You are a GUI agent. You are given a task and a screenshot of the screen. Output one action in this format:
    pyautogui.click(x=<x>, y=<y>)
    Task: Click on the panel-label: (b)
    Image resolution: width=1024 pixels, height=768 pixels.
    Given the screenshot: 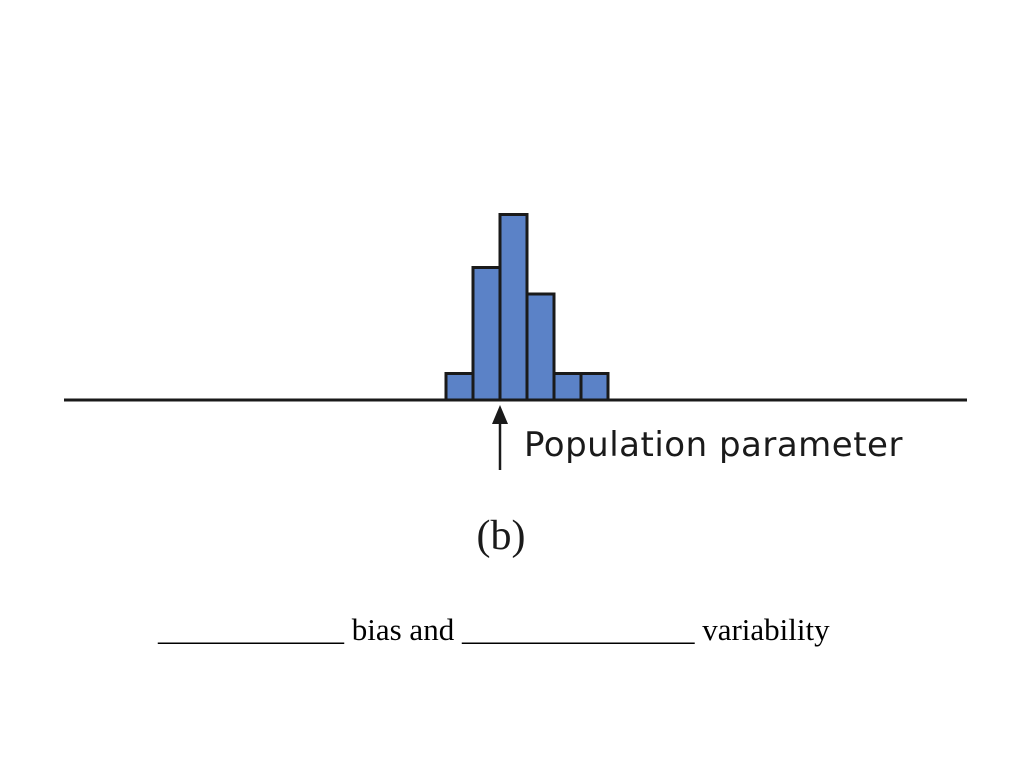 What is the action you would take?
    pyautogui.click(x=501, y=536)
    